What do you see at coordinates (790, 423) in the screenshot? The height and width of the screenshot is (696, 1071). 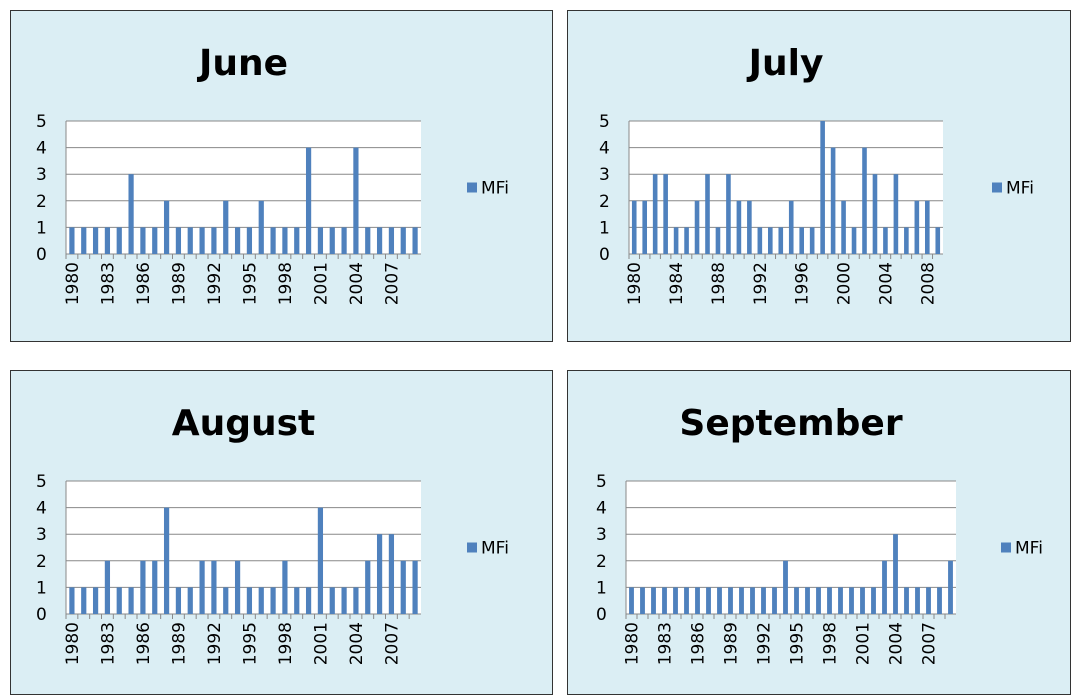 I see `chart-title: September` at bounding box center [790, 423].